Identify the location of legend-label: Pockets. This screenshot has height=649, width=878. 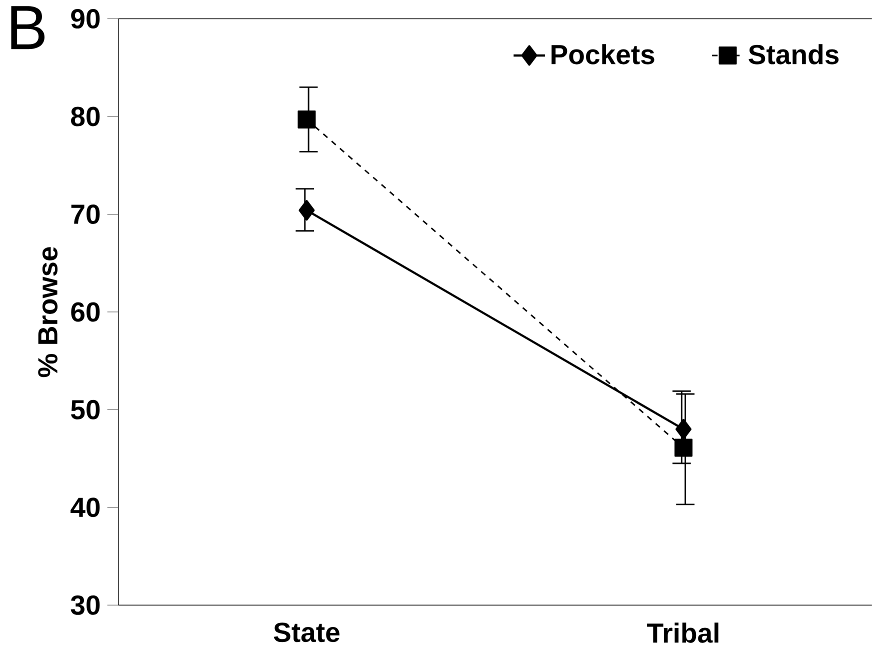
(603, 54).